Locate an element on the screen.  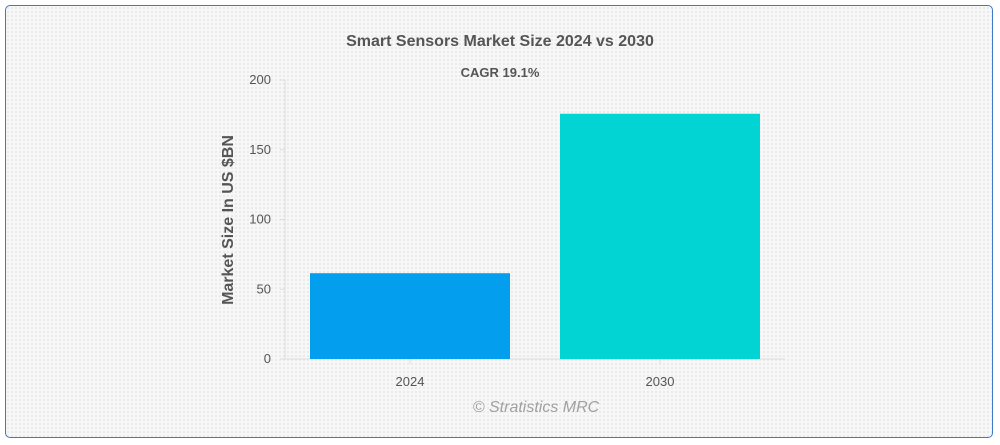
x-tick-label-2024: 2024 is located at coordinates (410, 381).